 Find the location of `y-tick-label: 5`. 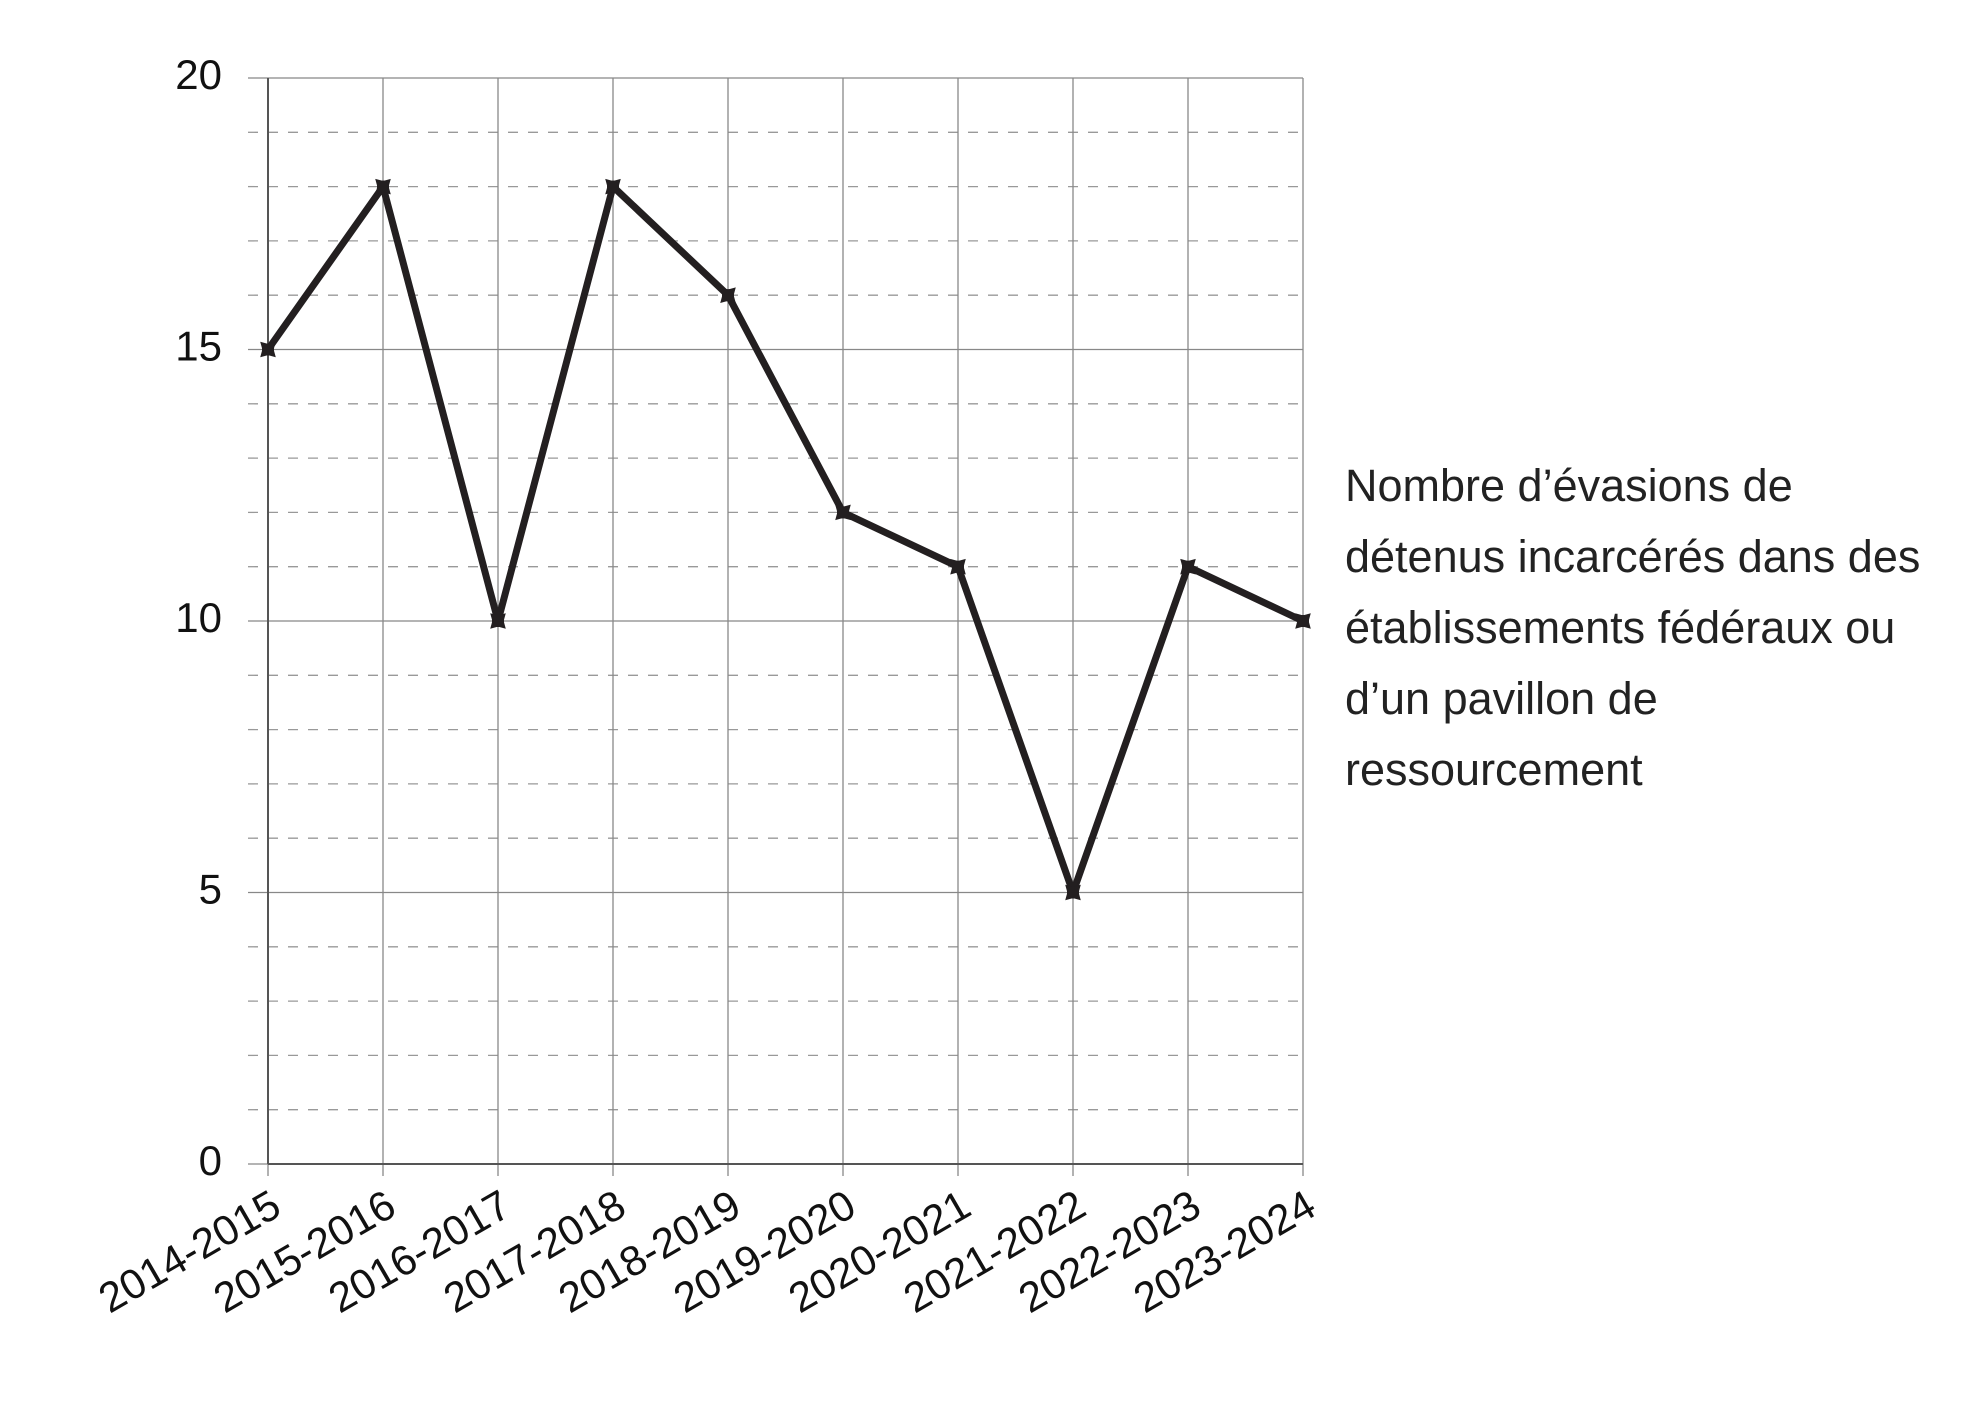

y-tick-label: 5 is located at coordinates (210, 889).